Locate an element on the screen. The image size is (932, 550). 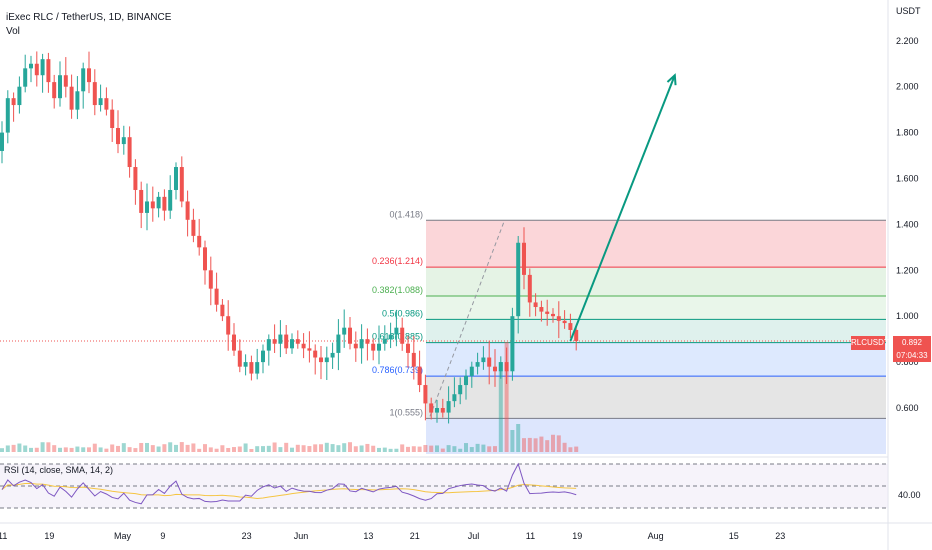
date-tick-label: 21 is located at coordinates (415, 536).